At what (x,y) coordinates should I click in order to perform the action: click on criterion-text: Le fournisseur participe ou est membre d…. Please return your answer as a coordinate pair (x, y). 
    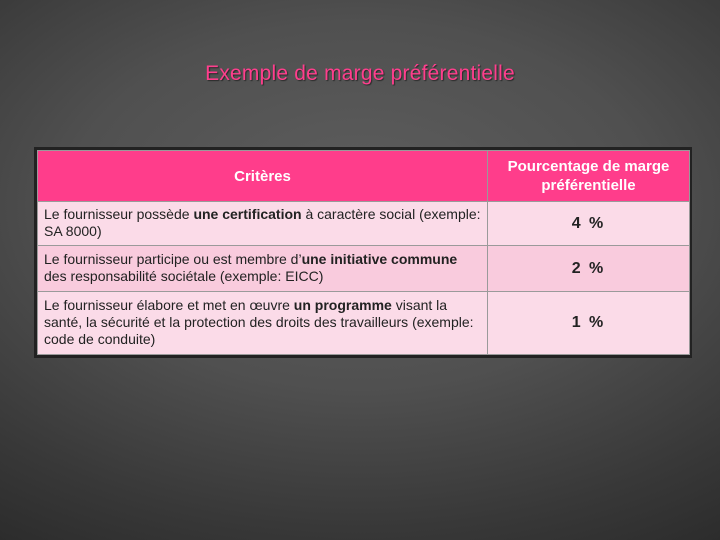
    Looking at the image, I should click on (173, 259).